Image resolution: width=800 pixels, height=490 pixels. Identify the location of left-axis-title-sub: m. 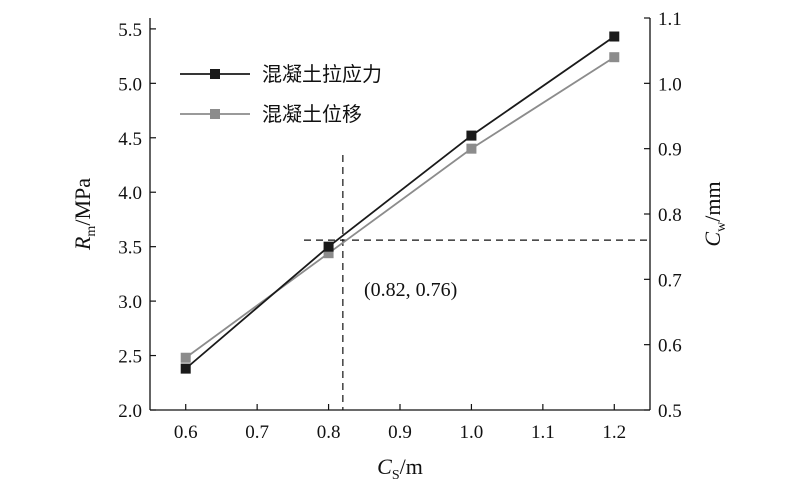
(91, 231).